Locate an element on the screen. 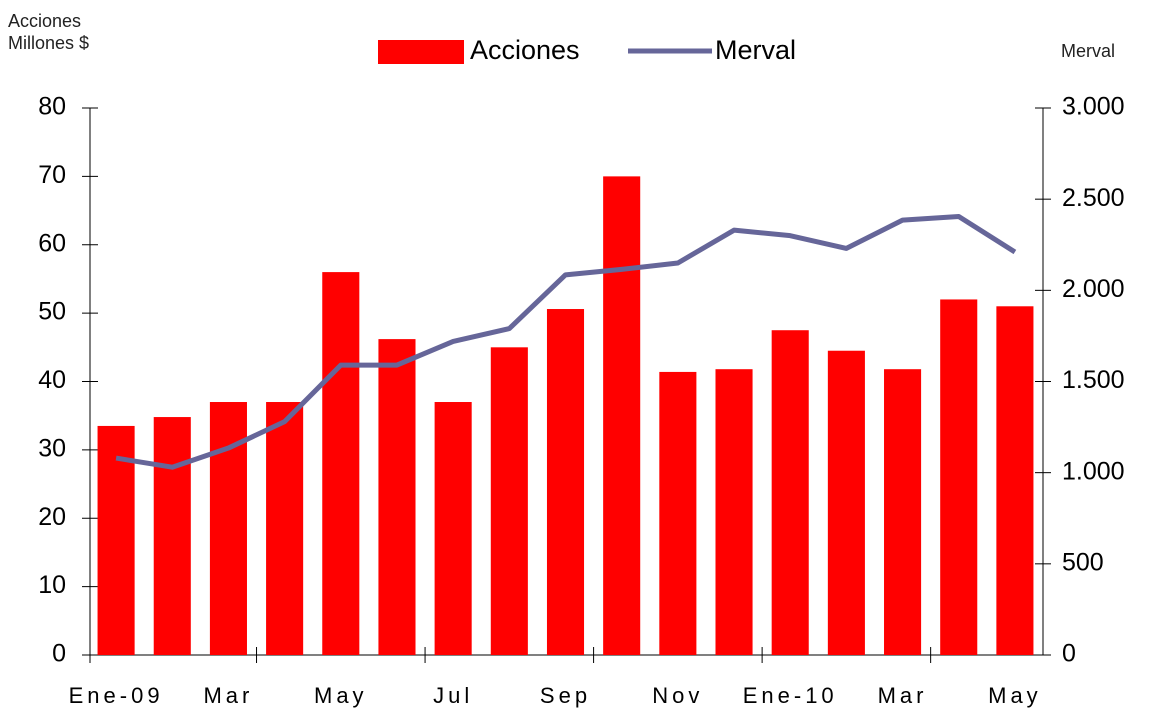 The height and width of the screenshot is (715, 1162). y2-axis-title: Merval is located at coordinates (1088, 51).